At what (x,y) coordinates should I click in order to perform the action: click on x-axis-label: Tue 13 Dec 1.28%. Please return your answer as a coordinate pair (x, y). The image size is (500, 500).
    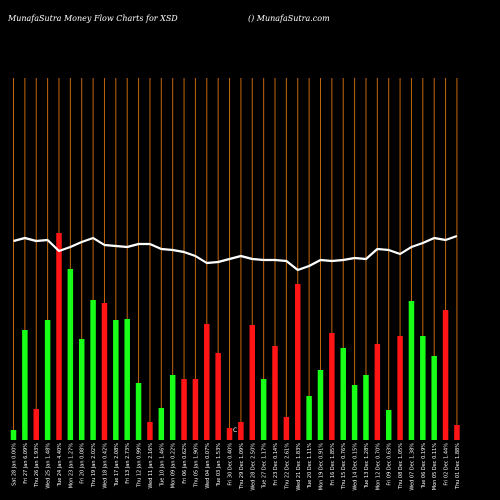
    Looking at the image, I should click on (367, 466).